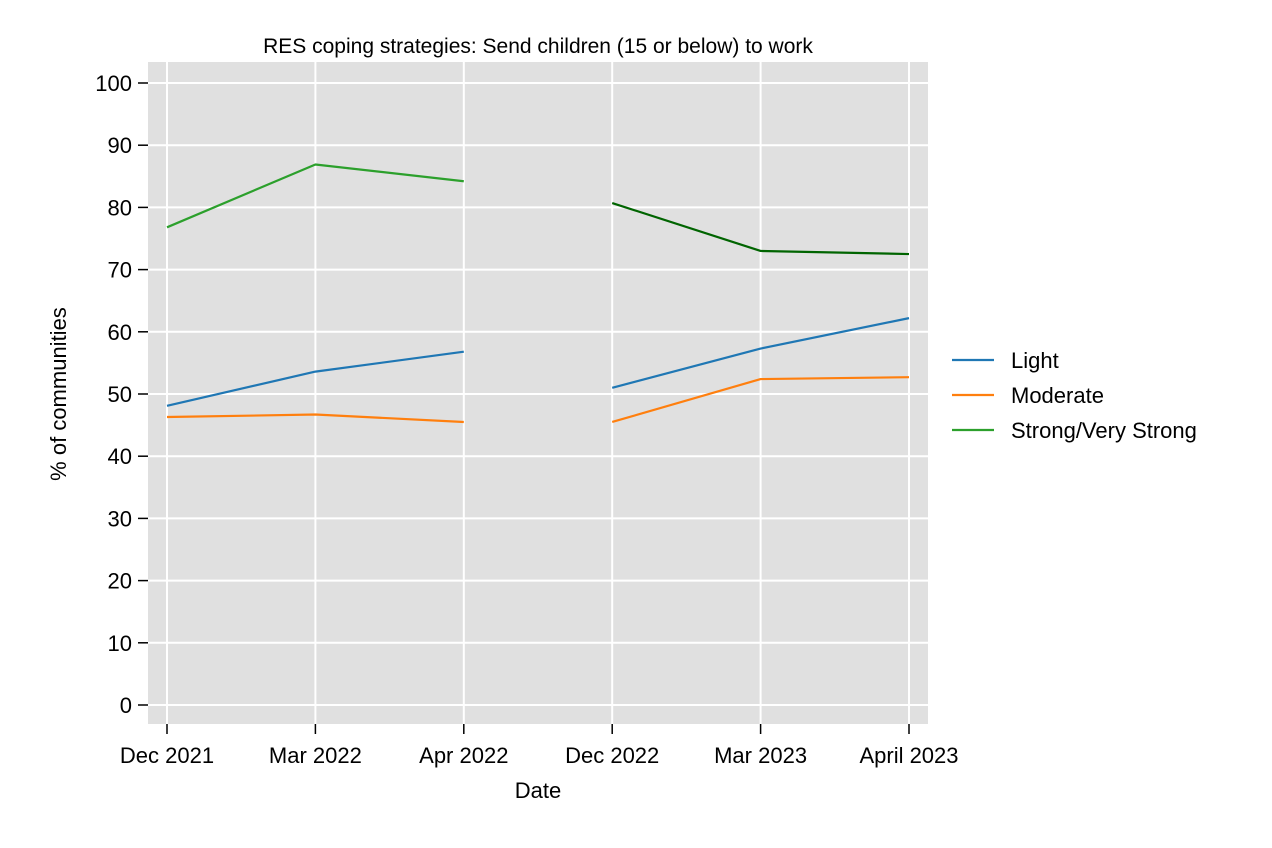 The width and height of the screenshot is (1272, 848). What do you see at coordinates (120, 518) in the screenshot?
I see `y-tick-label: 30` at bounding box center [120, 518].